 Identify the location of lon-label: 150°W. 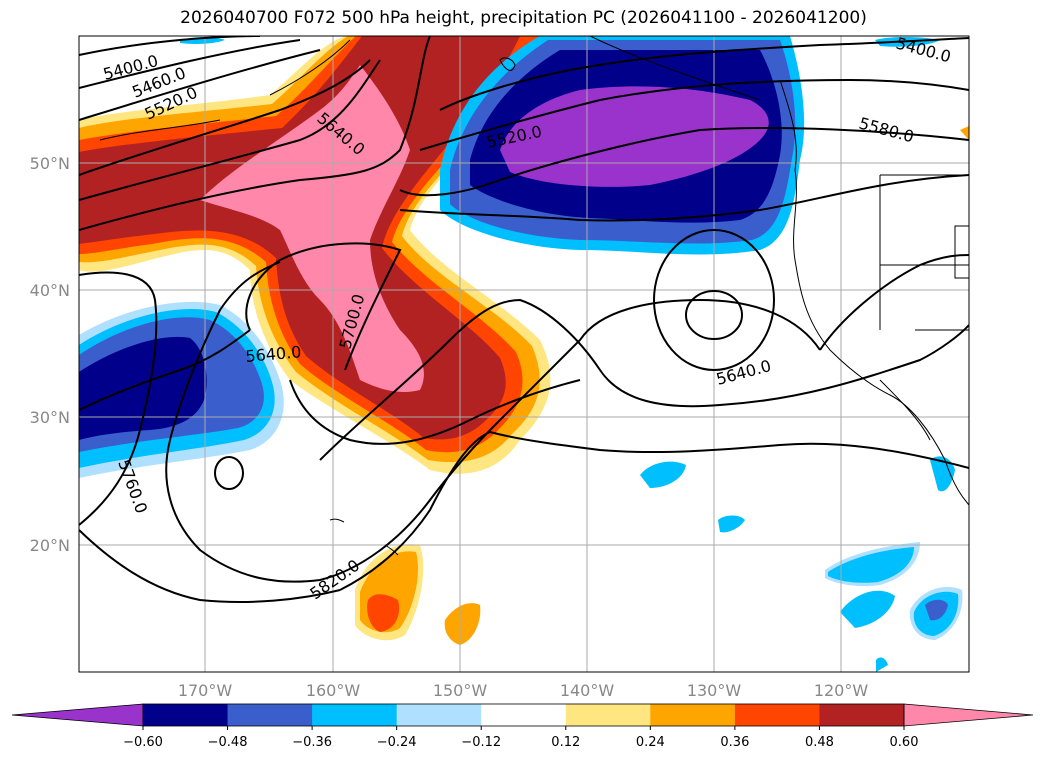
(460, 690).